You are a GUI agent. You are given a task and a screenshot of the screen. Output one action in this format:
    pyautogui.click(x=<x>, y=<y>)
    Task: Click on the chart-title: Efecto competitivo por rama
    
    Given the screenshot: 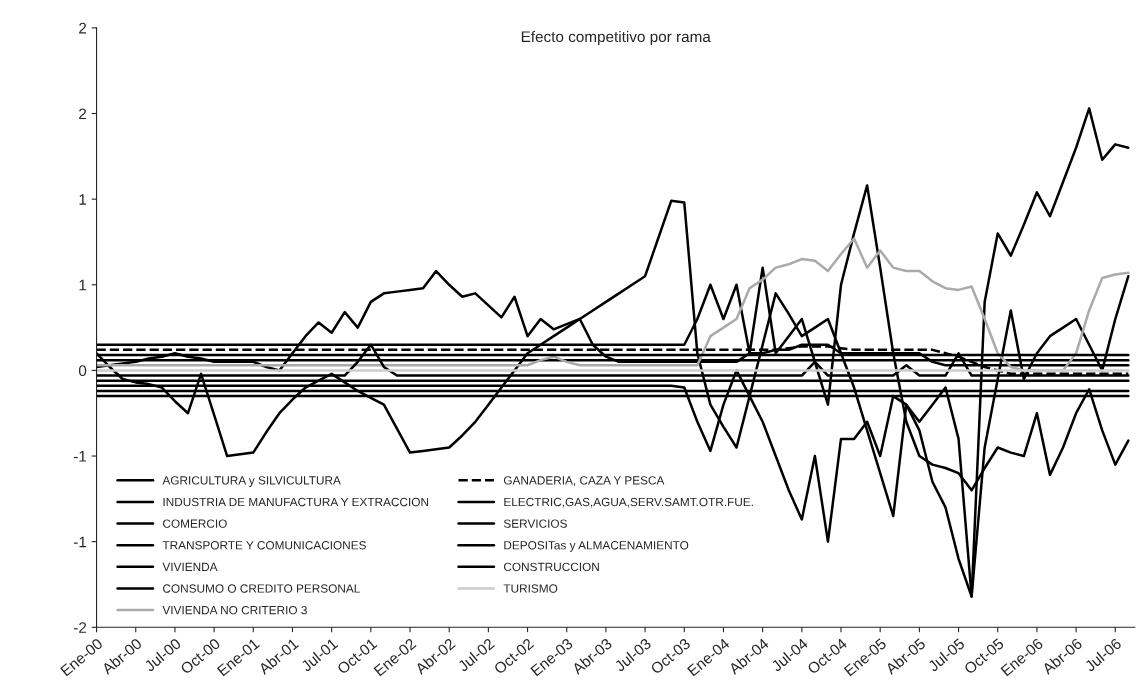 What is the action you would take?
    pyautogui.click(x=616, y=38)
    